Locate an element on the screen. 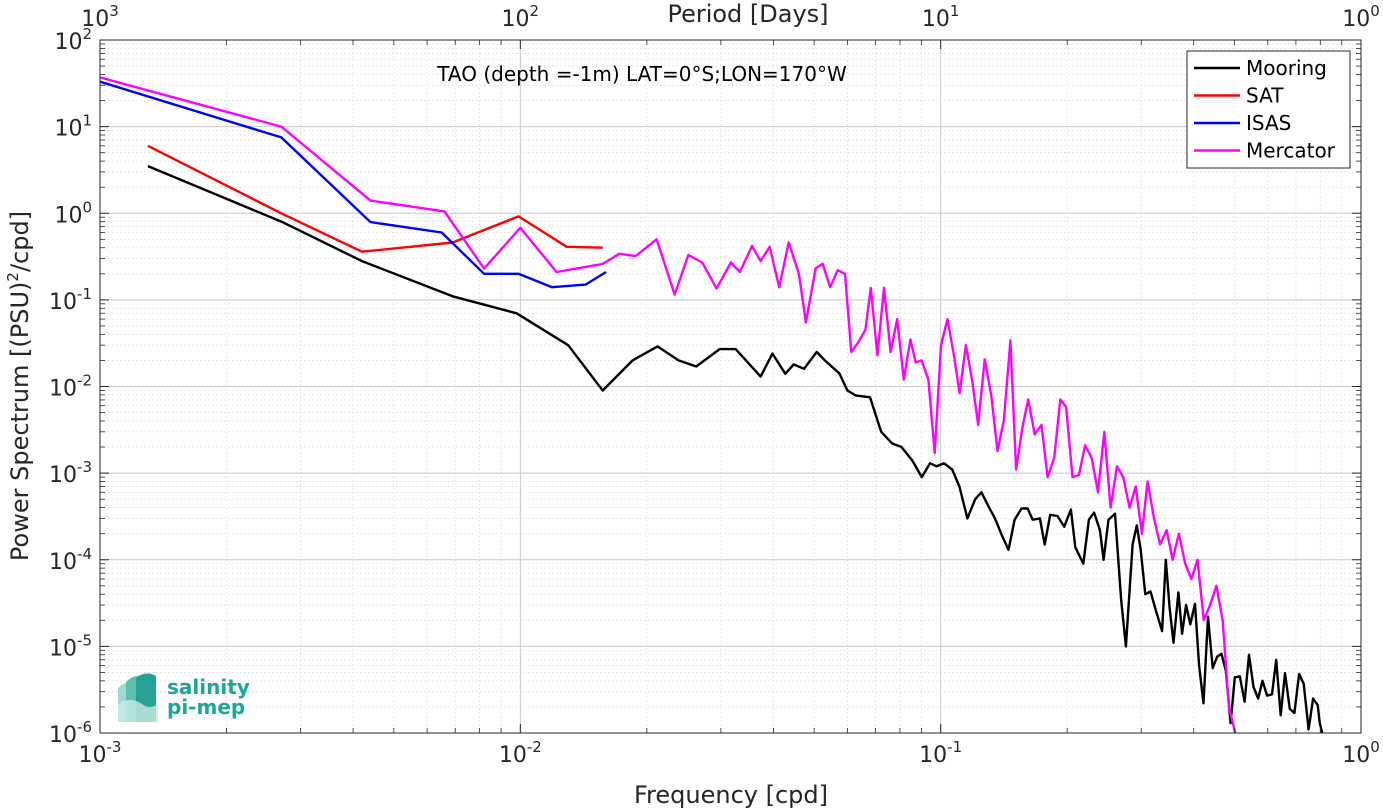  y-tick-label: 10⁻⁵ is located at coordinates (70, 646).